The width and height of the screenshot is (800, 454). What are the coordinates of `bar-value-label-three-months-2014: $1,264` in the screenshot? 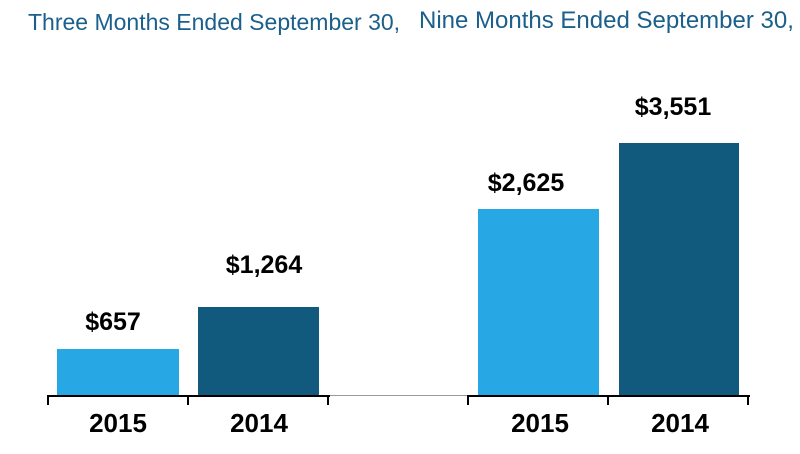 It's located at (264, 265).